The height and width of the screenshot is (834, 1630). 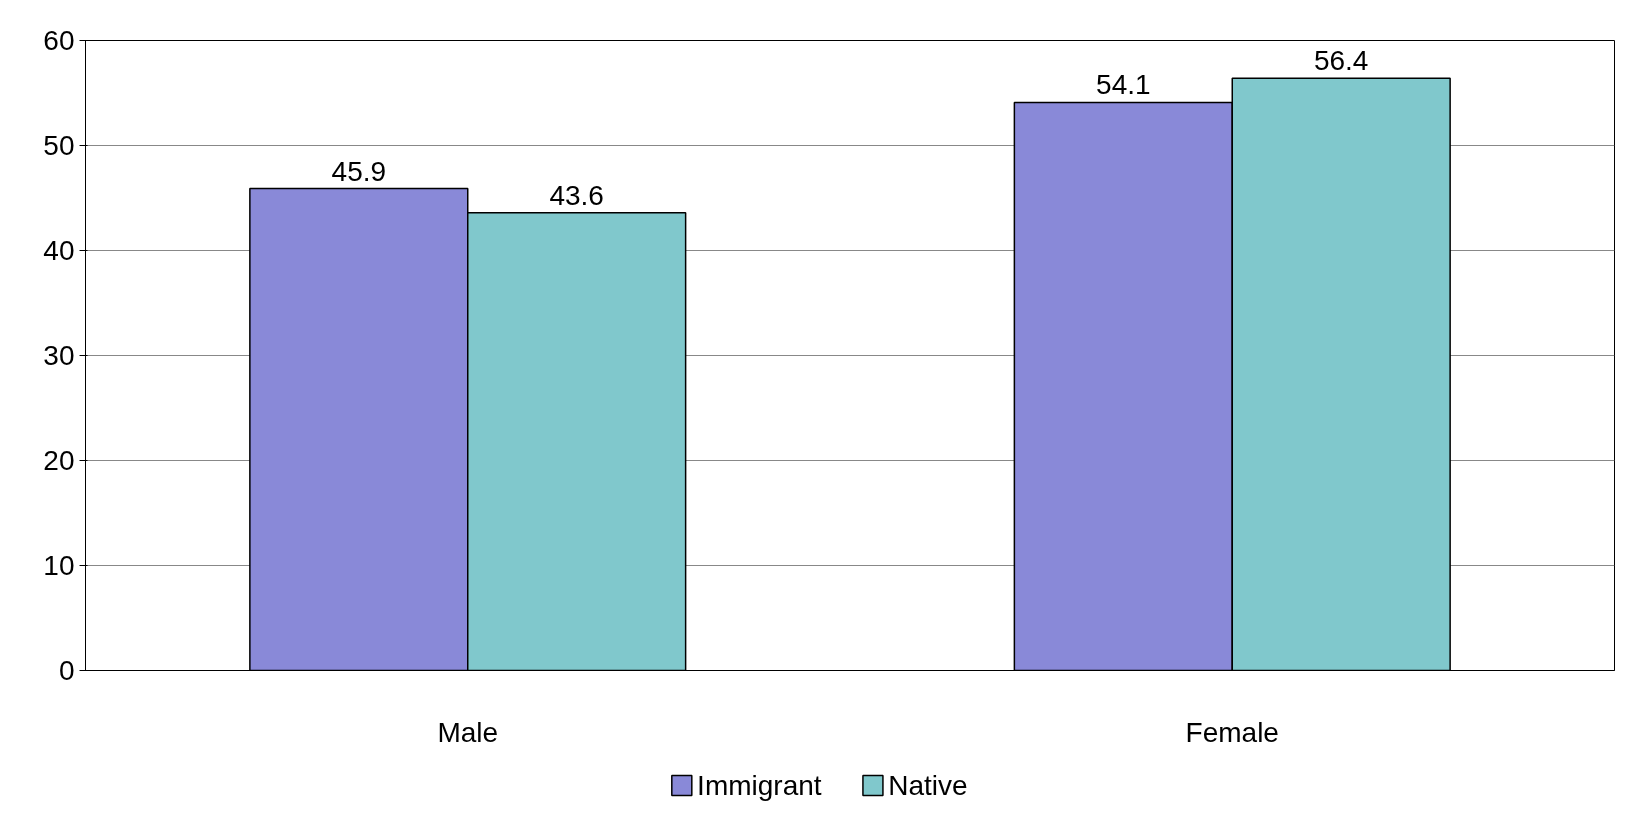 What do you see at coordinates (576, 195) in the screenshot?
I see `data-label: 43.6` at bounding box center [576, 195].